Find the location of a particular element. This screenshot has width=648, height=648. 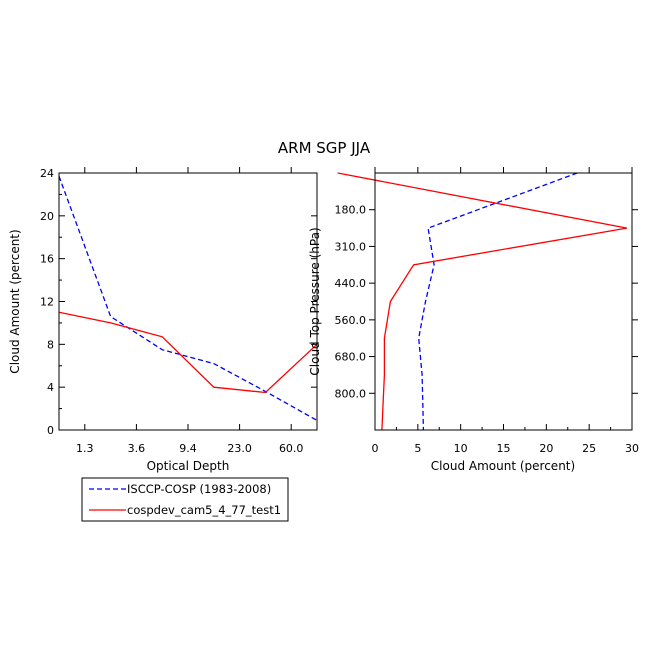

left-y-tick-label: 4 is located at coordinates (50, 387).